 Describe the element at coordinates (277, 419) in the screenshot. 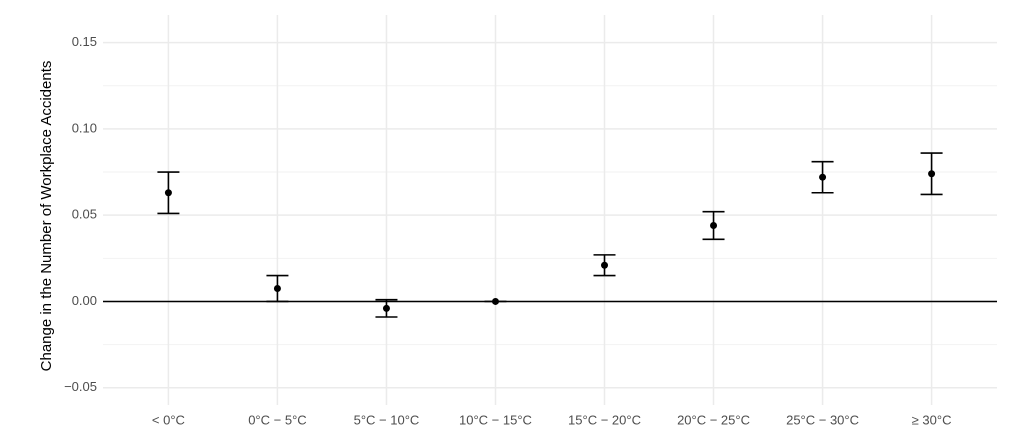

I see `x-tick-label: 0°C − 5°C` at that location.